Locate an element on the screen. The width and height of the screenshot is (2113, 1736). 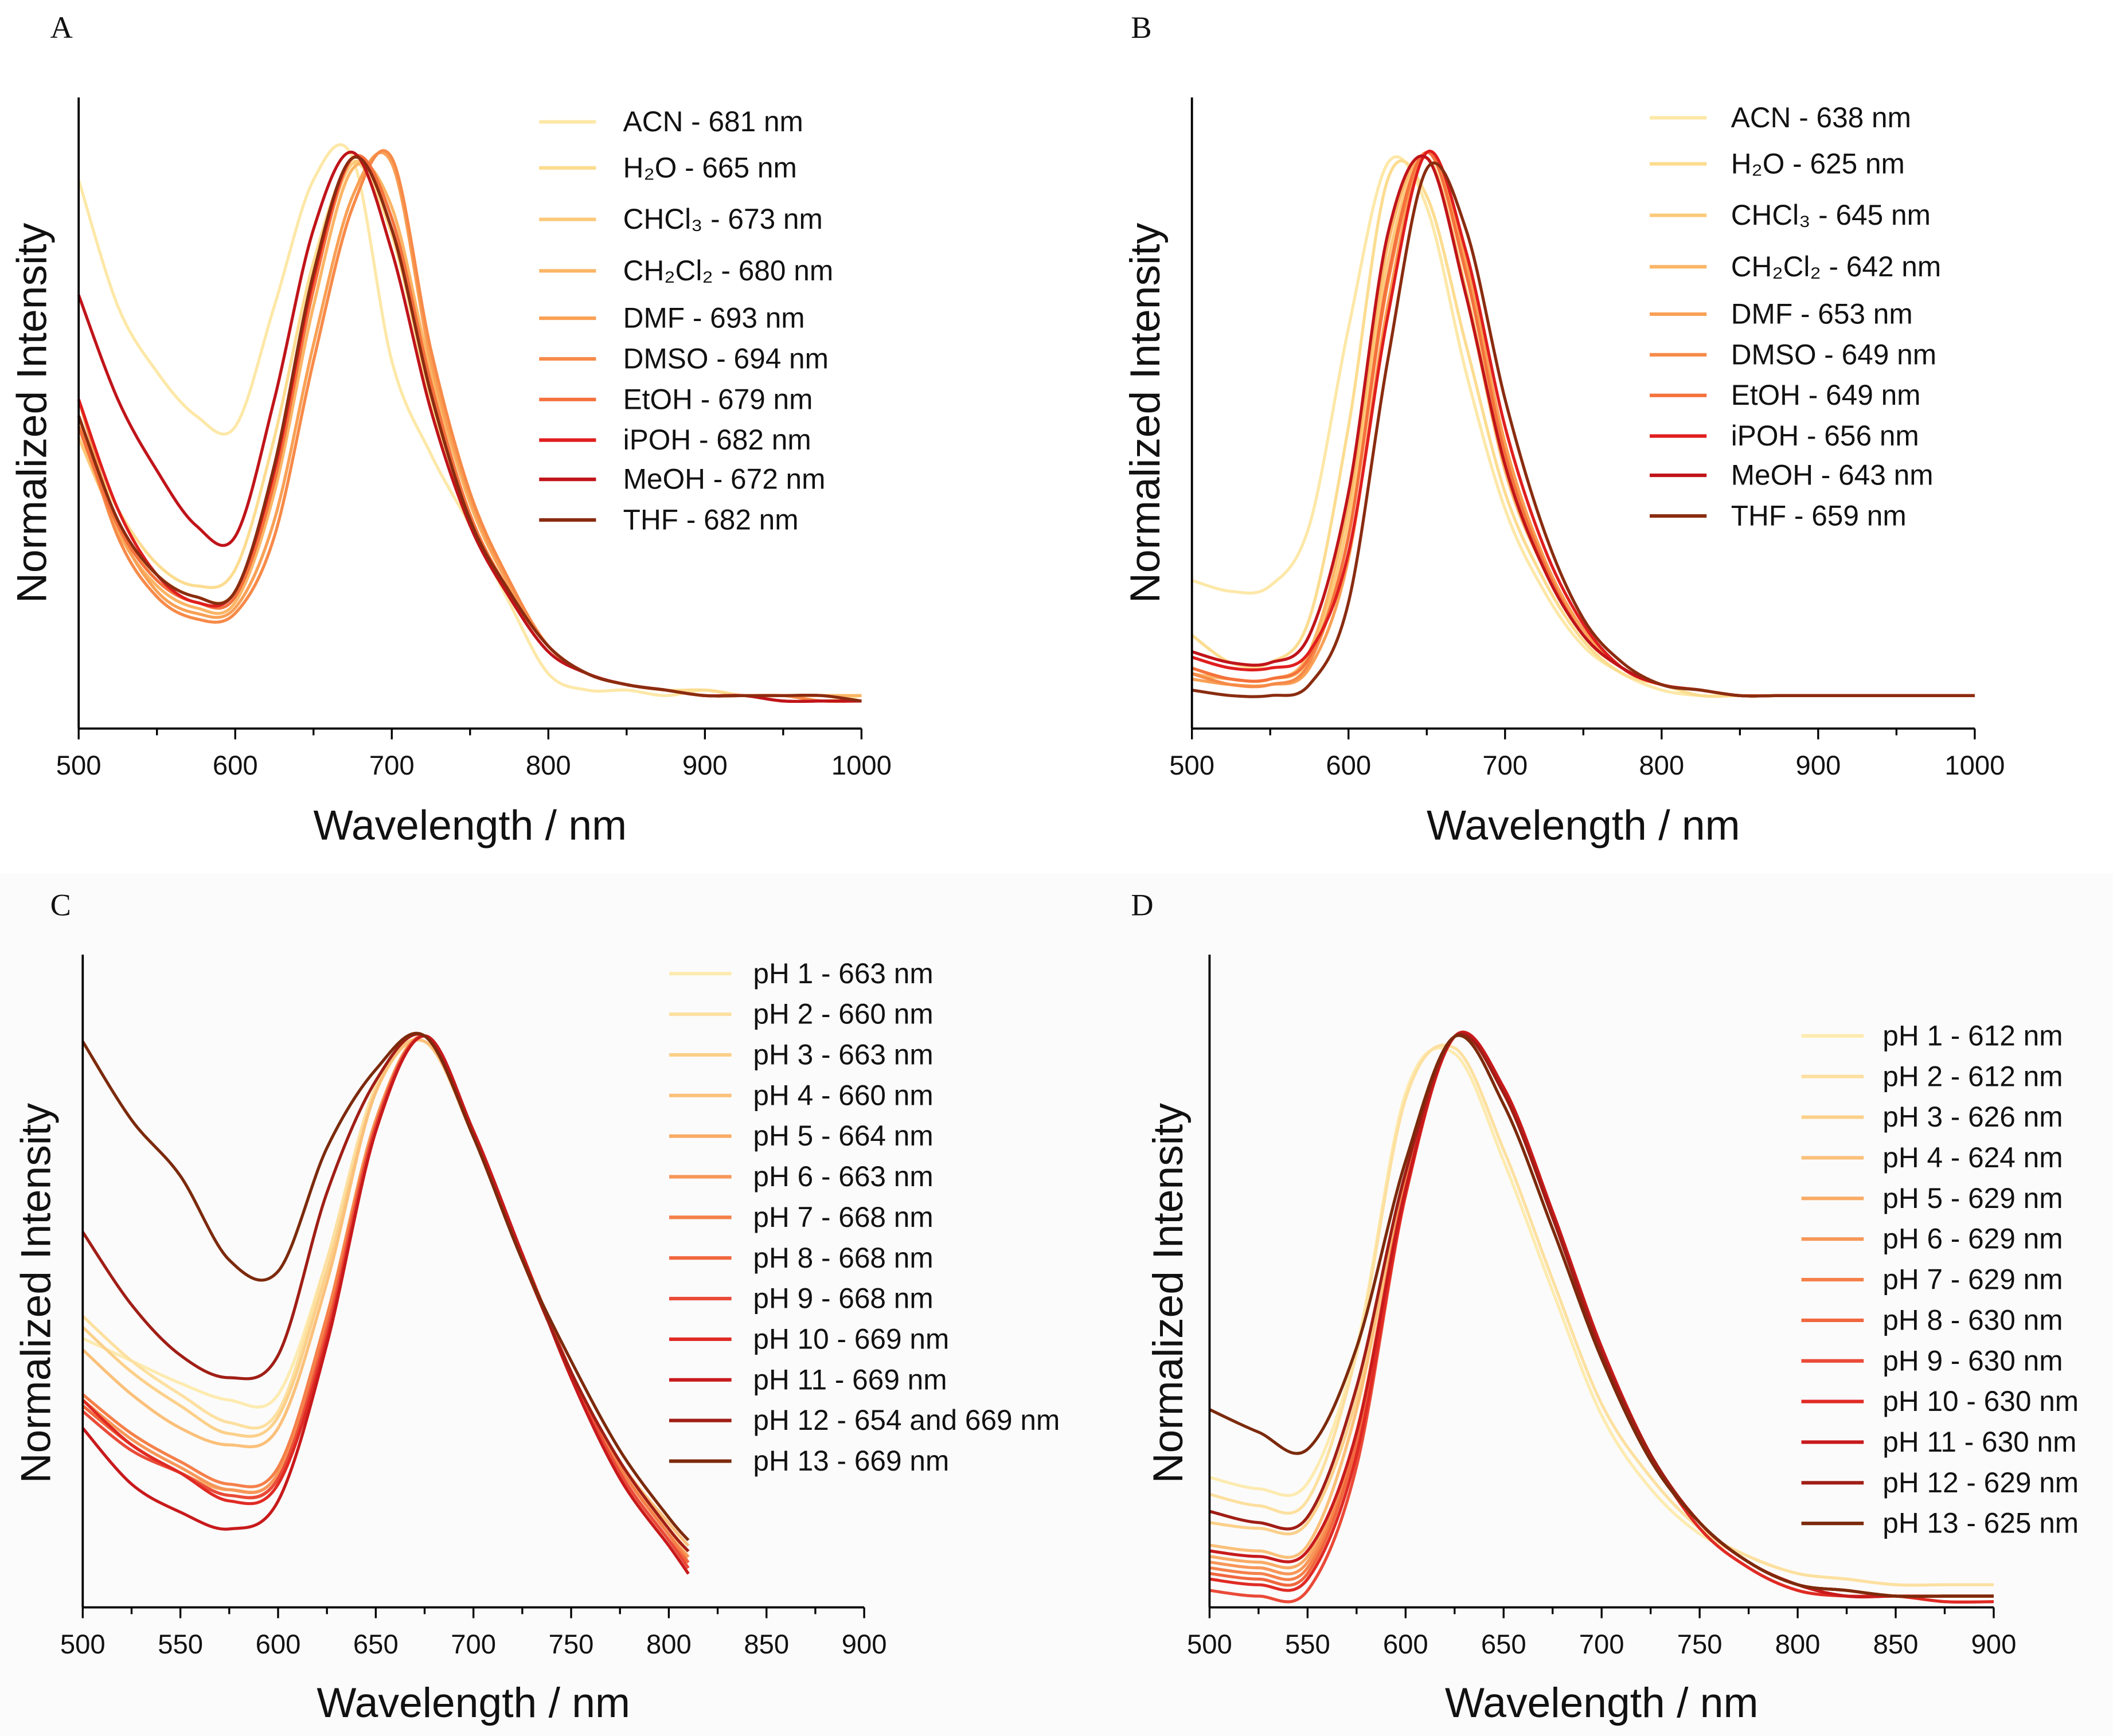
legend-label: pH 11 - 669 nm is located at coordinates (850, 1379).